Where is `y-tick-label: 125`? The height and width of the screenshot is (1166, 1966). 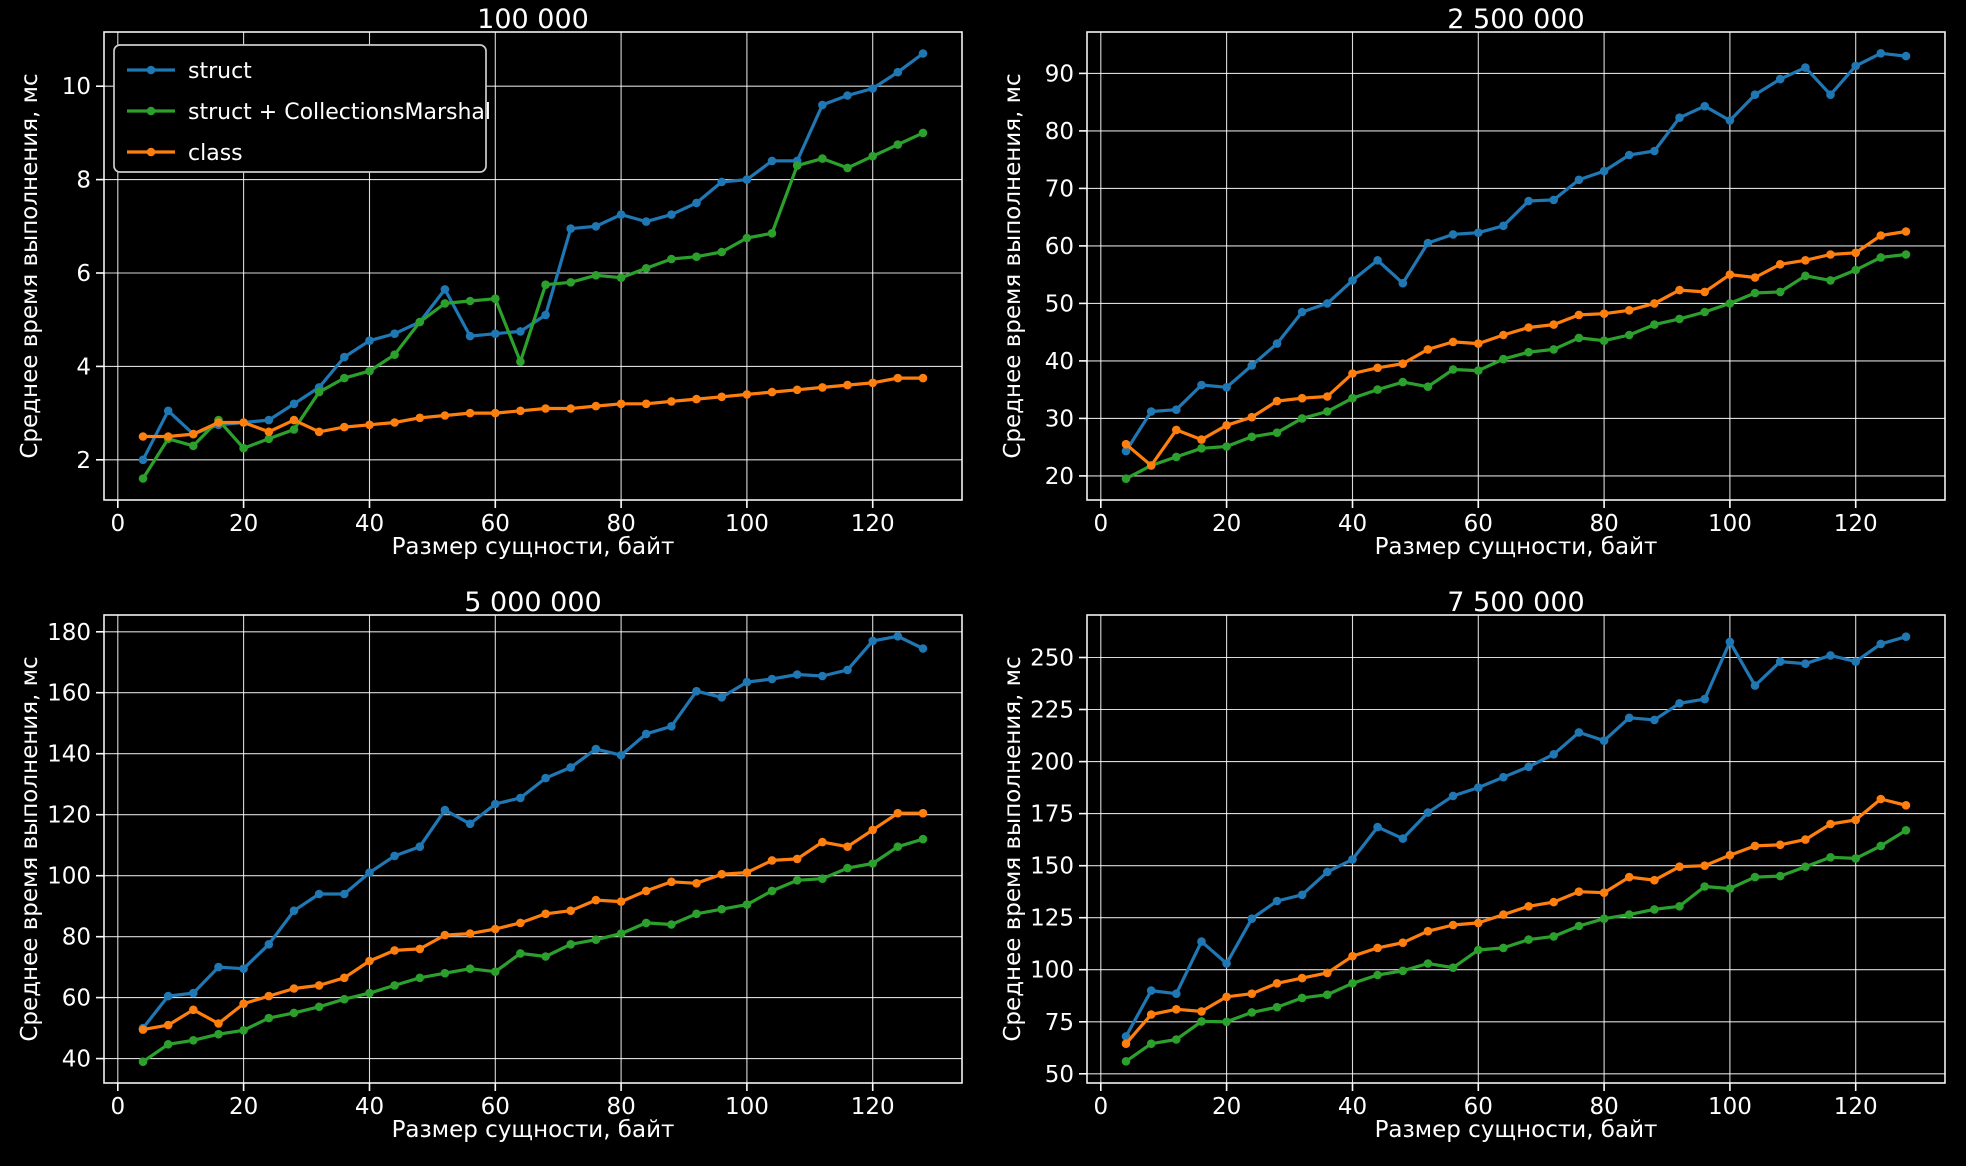
y-tick-label: 125 is located at coordinates (1052, 919).